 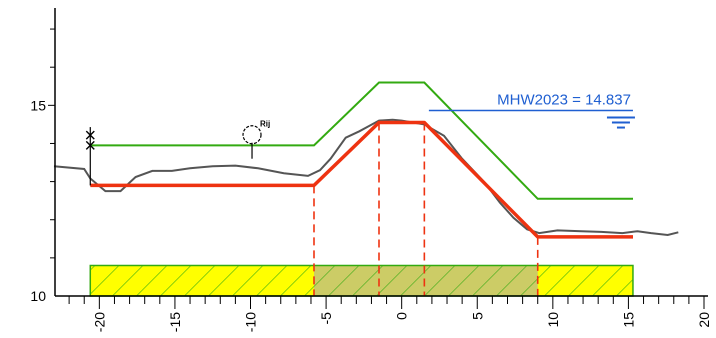 What do you see at coordinates (628, 320) in the screenshot?
I see `x-tick-label: 15` at bounding box center [628, 320].